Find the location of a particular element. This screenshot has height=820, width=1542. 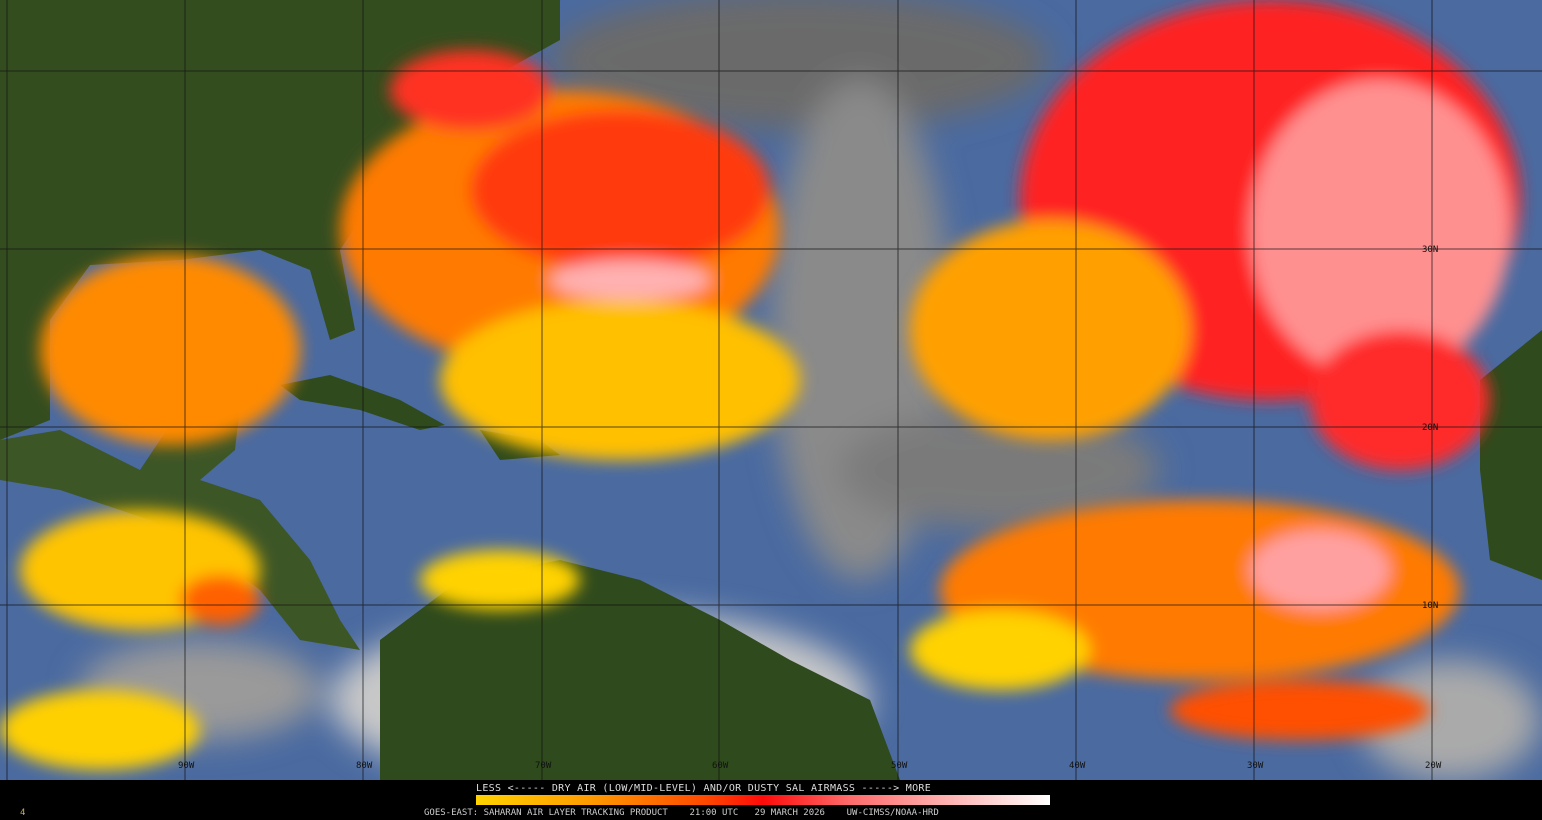

lon-label: 80W is located at coordinates (364, 766).